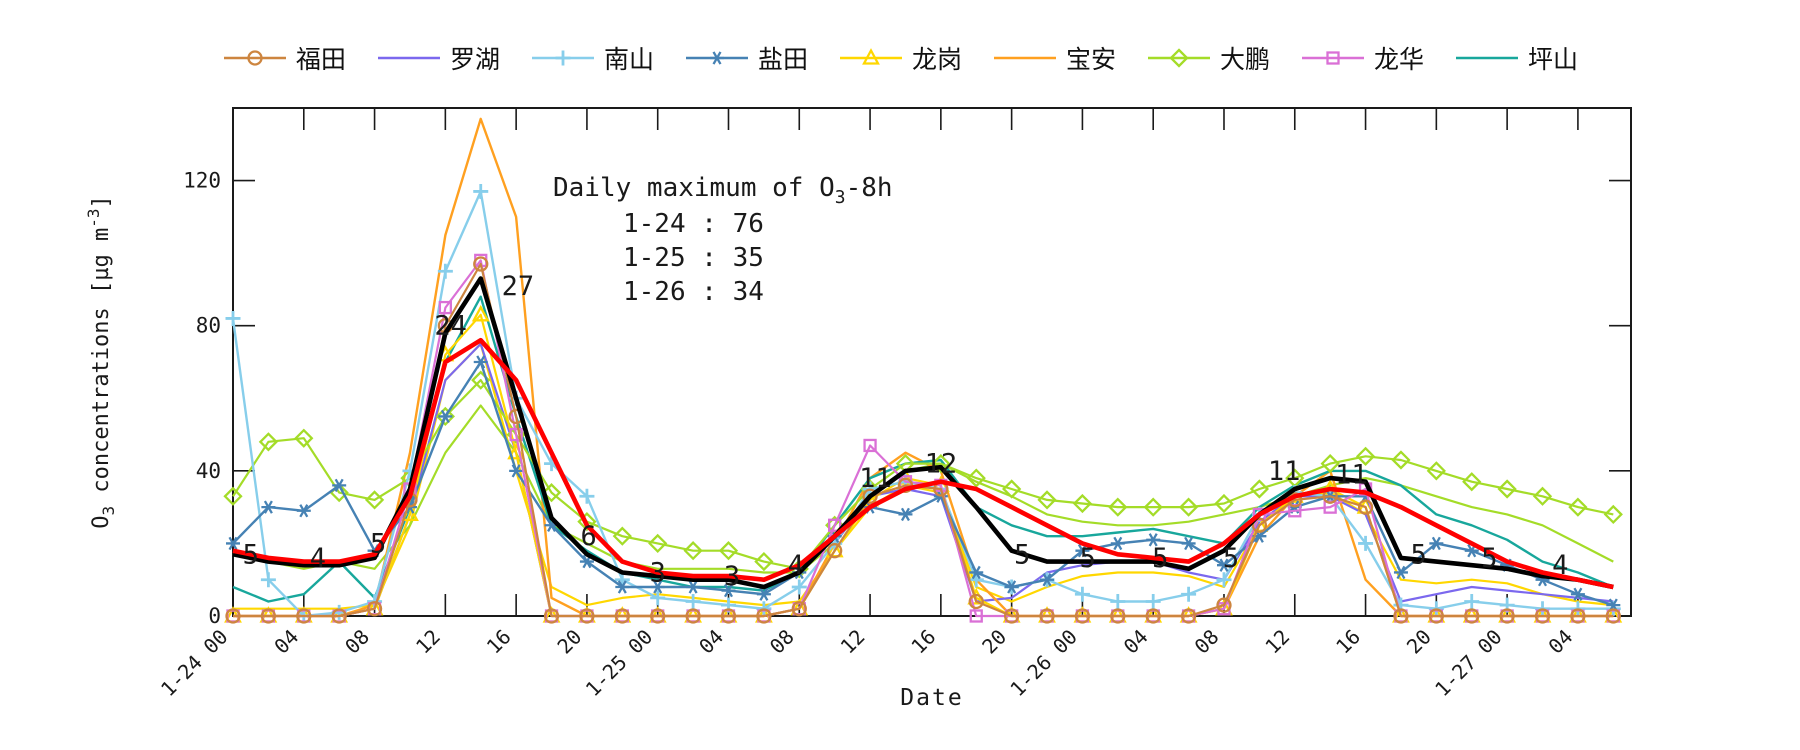 This screenshot has width=1800, height=750. Describe the element at coordinates (208, 326) in the screenshot. I see `y-tick-label: 80` at that location.